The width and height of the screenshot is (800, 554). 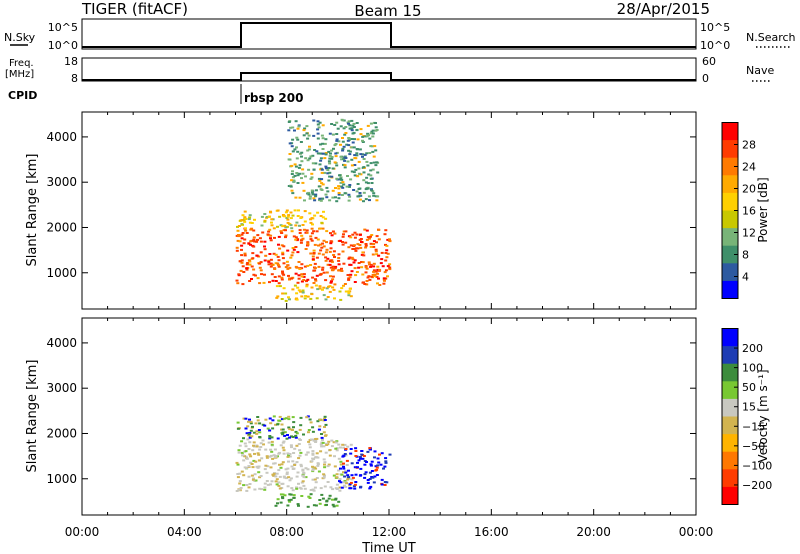 I want to click on y-tick-label: 1000, so click(x=61, y=273).